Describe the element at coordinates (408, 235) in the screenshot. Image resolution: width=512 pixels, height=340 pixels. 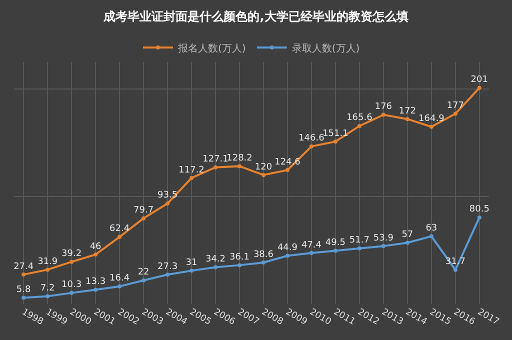
I see `data-label: 57` at that location.